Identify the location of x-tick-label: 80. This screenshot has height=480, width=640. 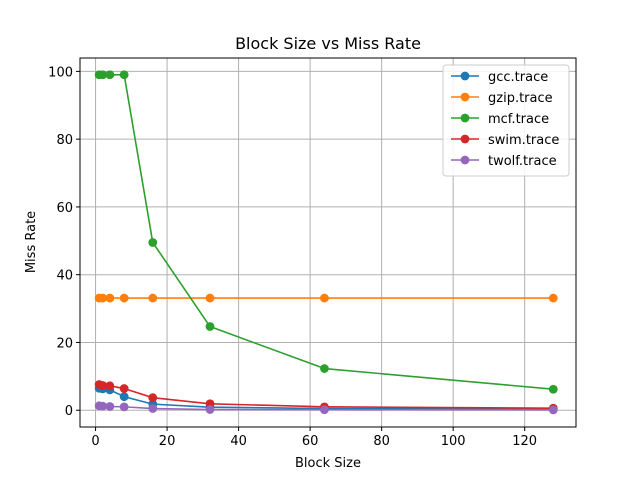
(381, 441).